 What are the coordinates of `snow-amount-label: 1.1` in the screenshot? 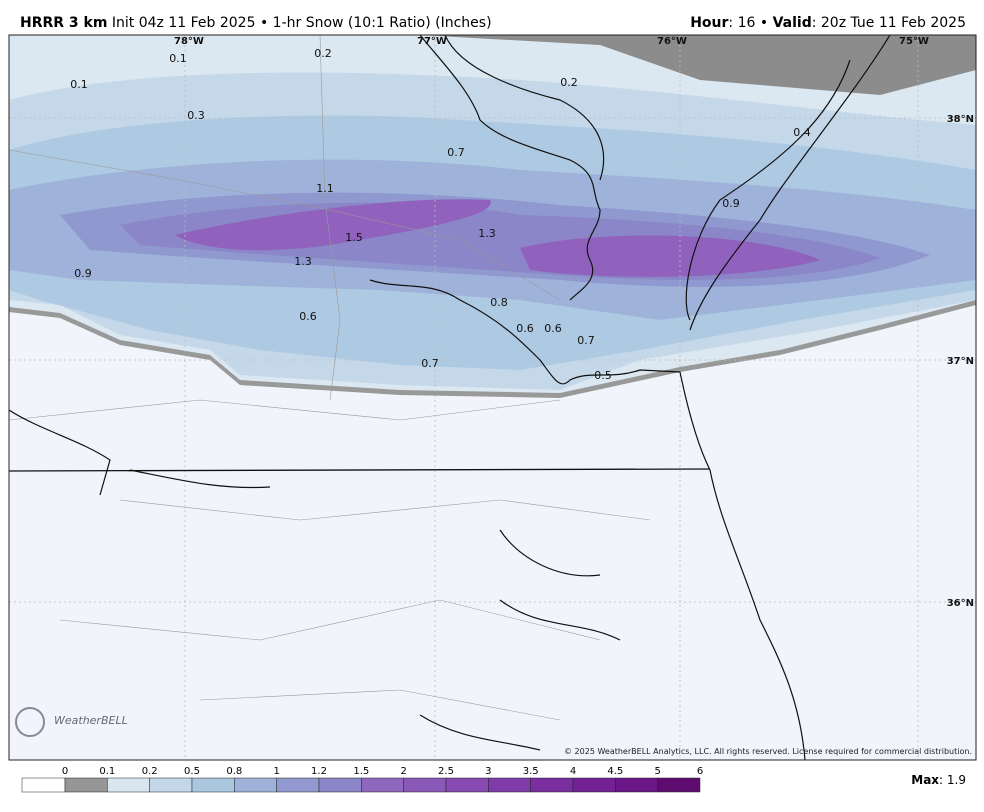 It's located at (325, 188).